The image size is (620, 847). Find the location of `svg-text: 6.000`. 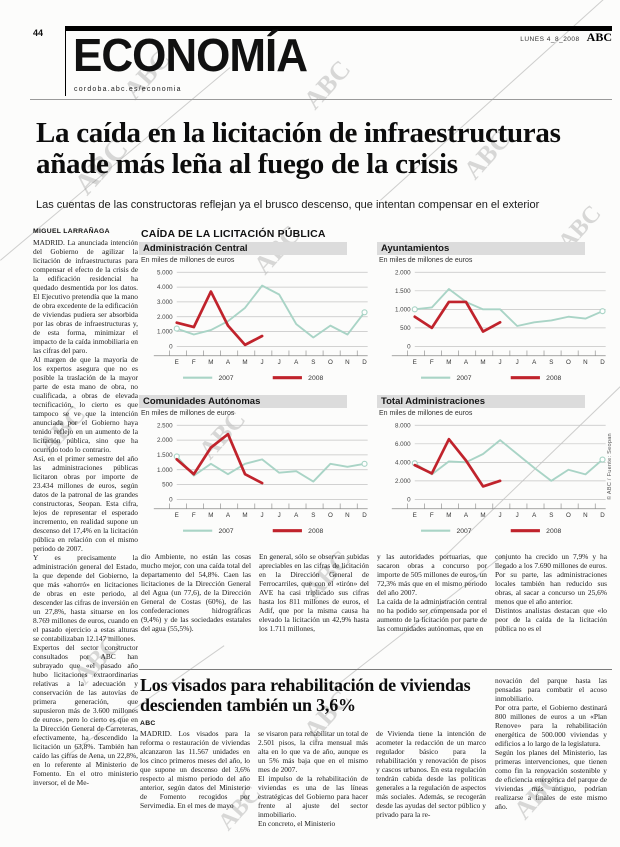

svg-text: 6.000 is located at coordinates (403, 444).